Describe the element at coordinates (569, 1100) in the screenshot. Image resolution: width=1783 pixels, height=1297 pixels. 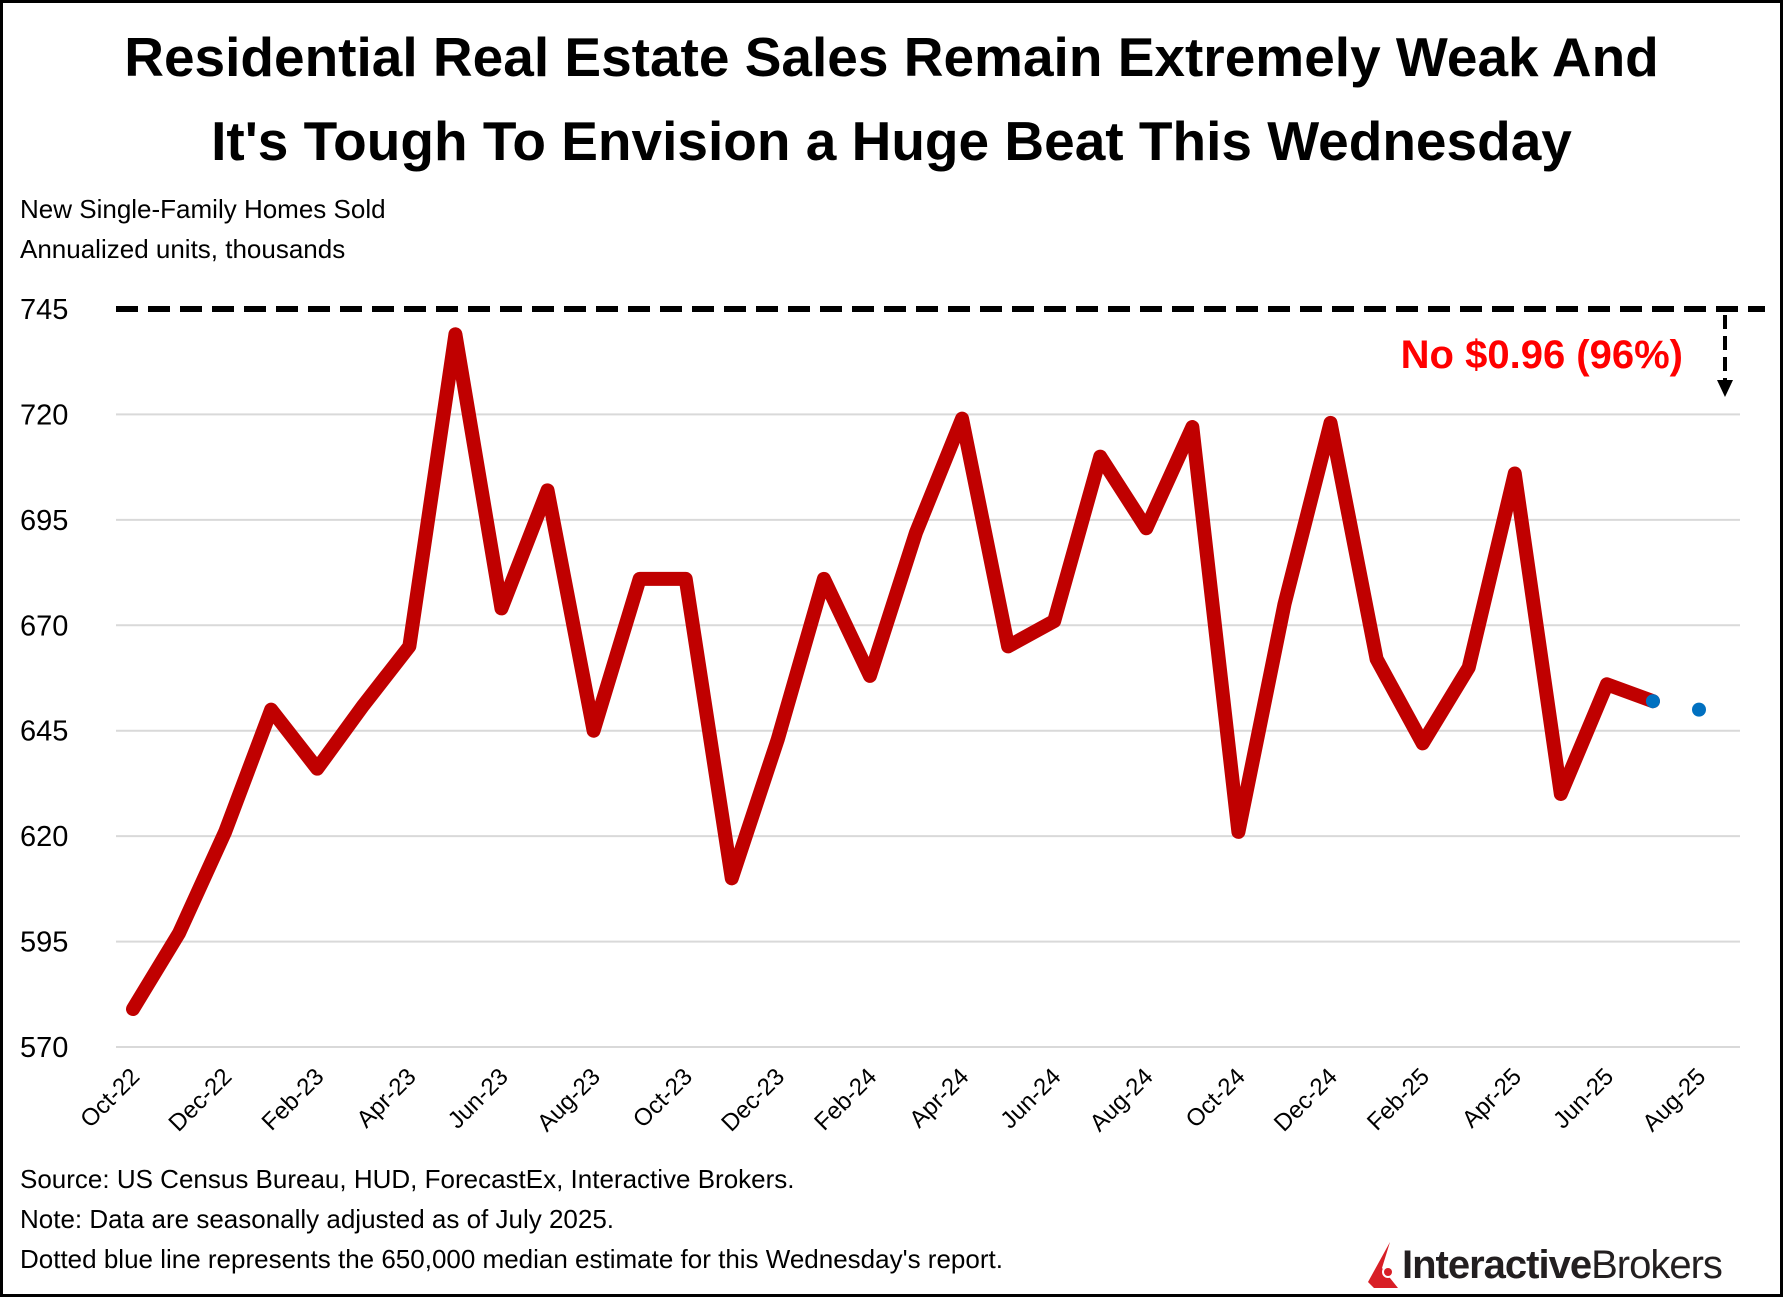
I see `x-tick-label: Aug-23` at that location.